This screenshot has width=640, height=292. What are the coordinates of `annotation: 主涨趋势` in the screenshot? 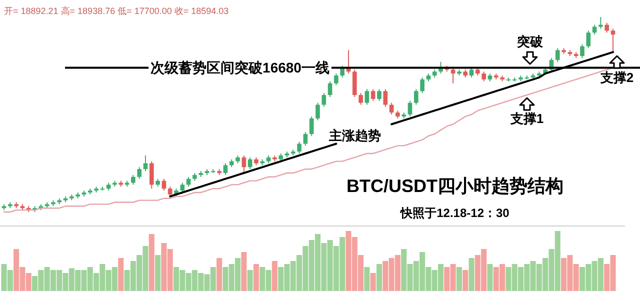 It's located at (354, 135).